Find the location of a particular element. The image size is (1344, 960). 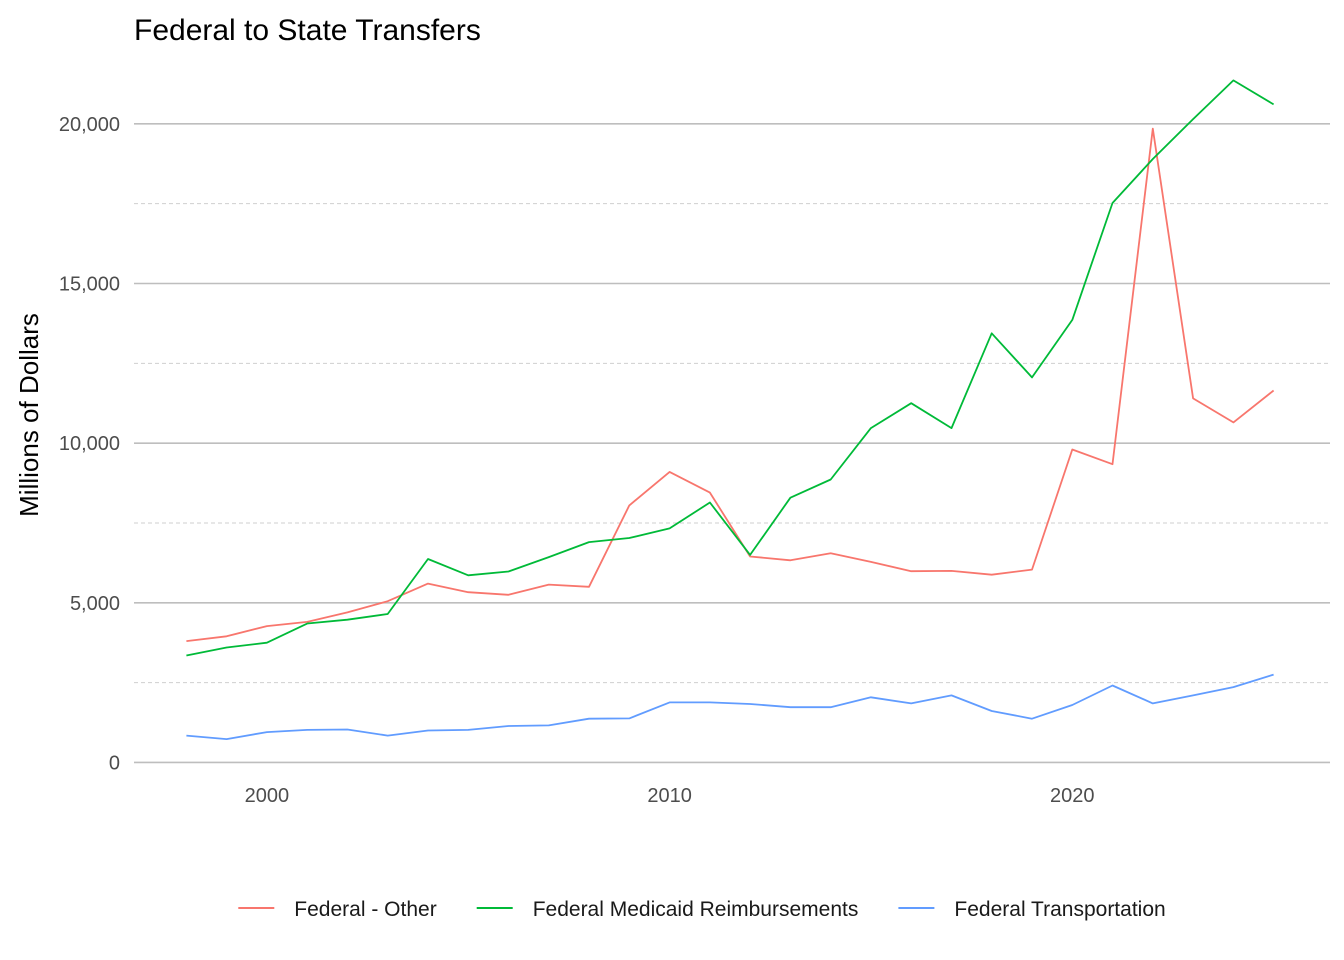

x-tick-label: 2020 is located at coordinates (1072, 796).